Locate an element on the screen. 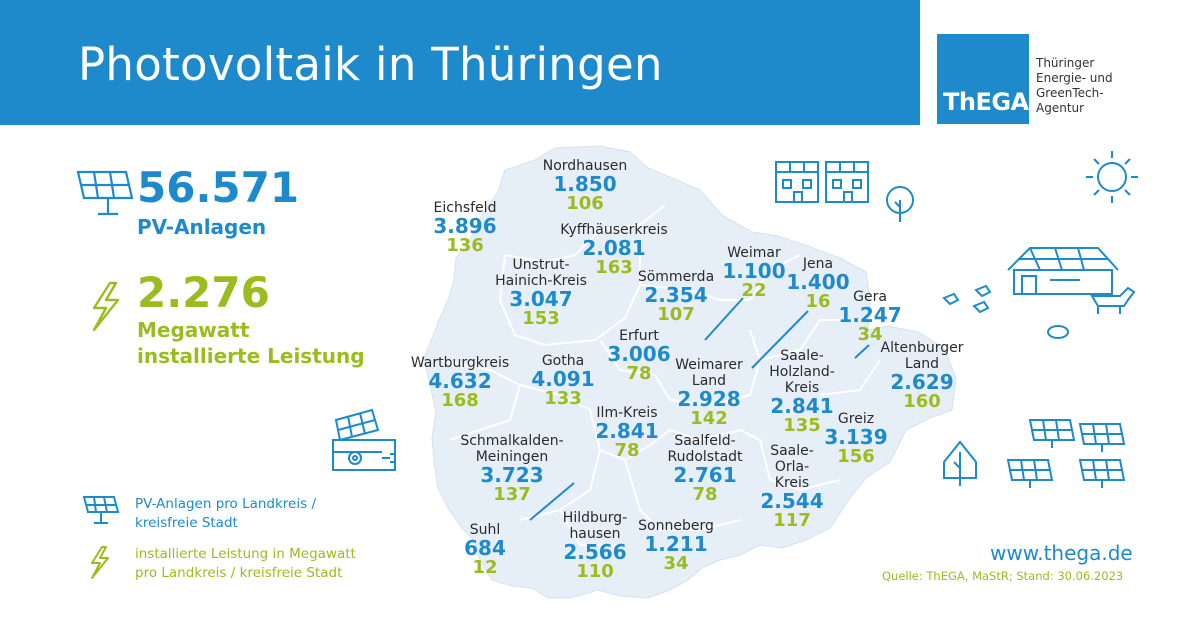  region-pv: 1.850 is located at coordinates (585, 184).